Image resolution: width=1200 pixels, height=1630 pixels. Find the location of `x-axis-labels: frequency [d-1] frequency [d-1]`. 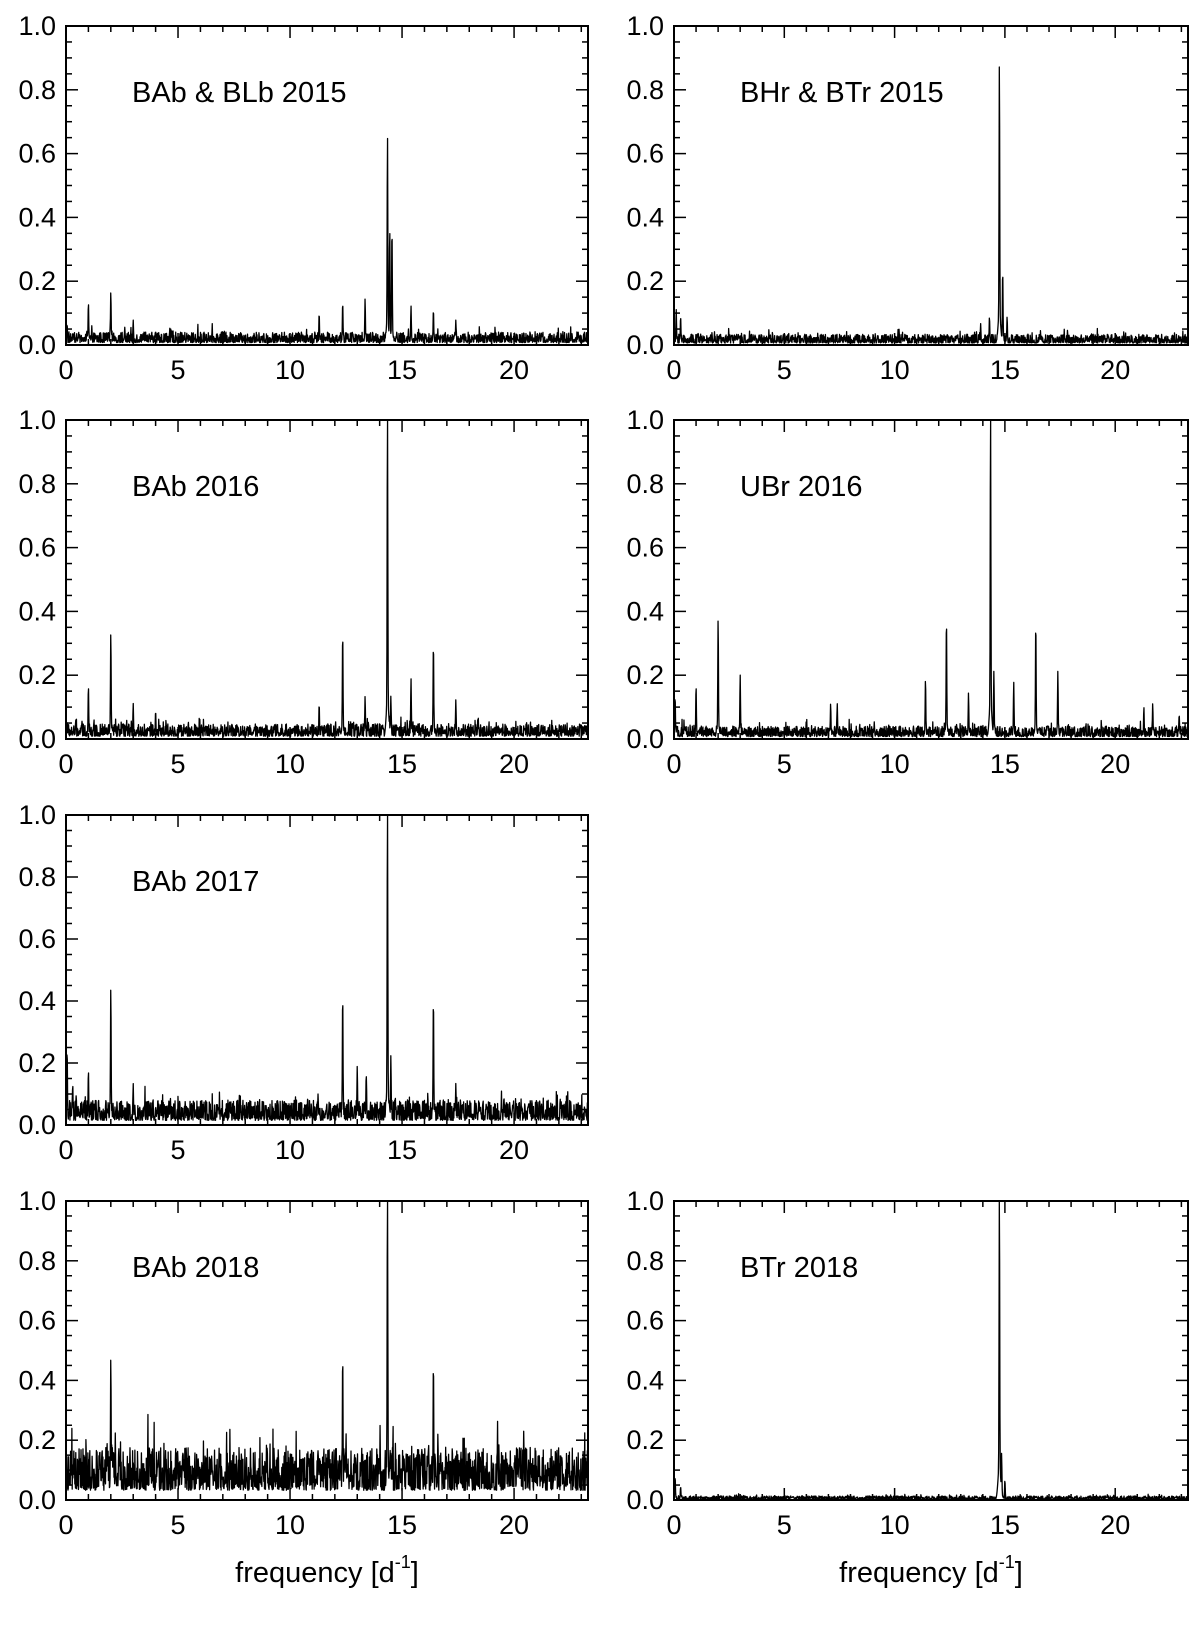

x-axis-labels: frequency [d-1] frequency [d-1] is located at coordinates (629, 1570).